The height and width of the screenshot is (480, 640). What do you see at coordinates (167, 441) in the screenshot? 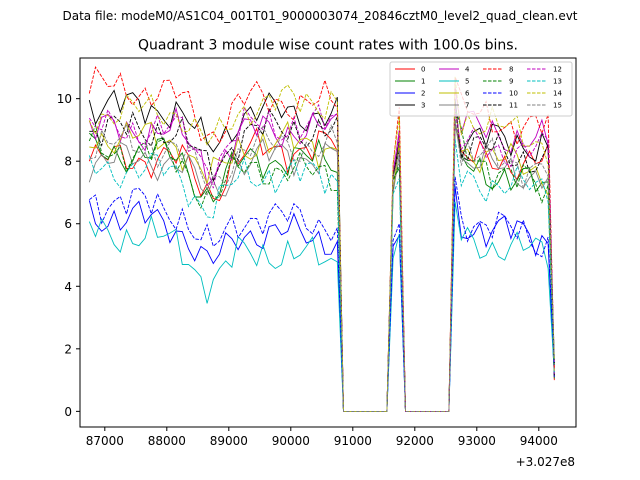
I see `x-tick-label: 88000` at bounding box center [167, 441].